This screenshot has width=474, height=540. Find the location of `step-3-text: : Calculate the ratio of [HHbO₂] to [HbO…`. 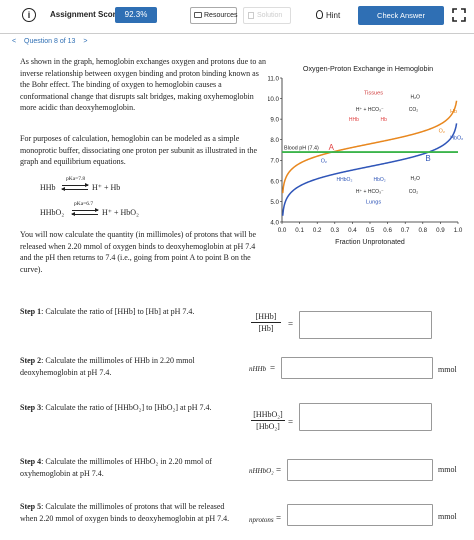

step-3-text: : Calculate the ratio of [HHbO₂] to [HbO… is located at coordinates (126, 407).